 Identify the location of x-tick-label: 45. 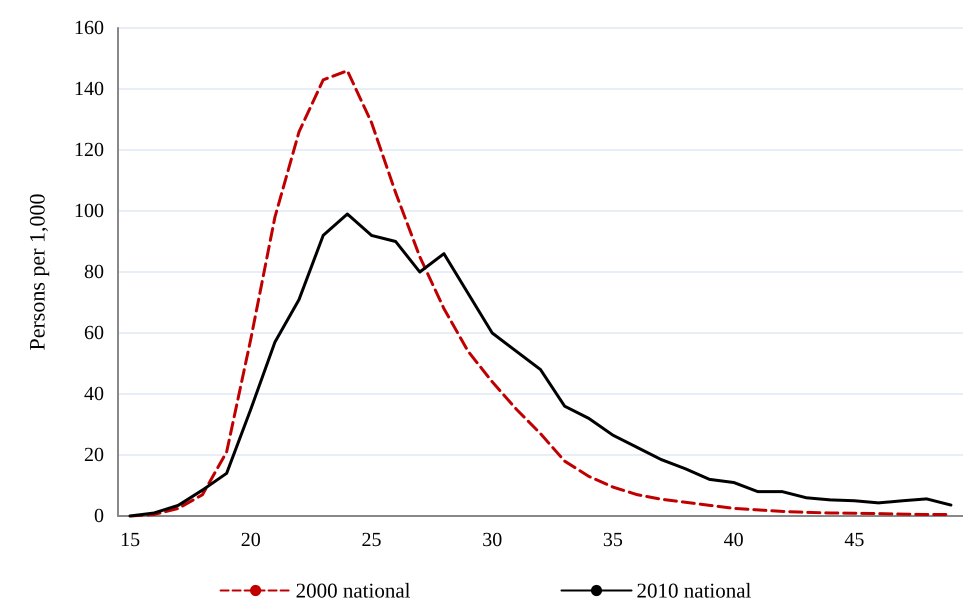
(854, 540).